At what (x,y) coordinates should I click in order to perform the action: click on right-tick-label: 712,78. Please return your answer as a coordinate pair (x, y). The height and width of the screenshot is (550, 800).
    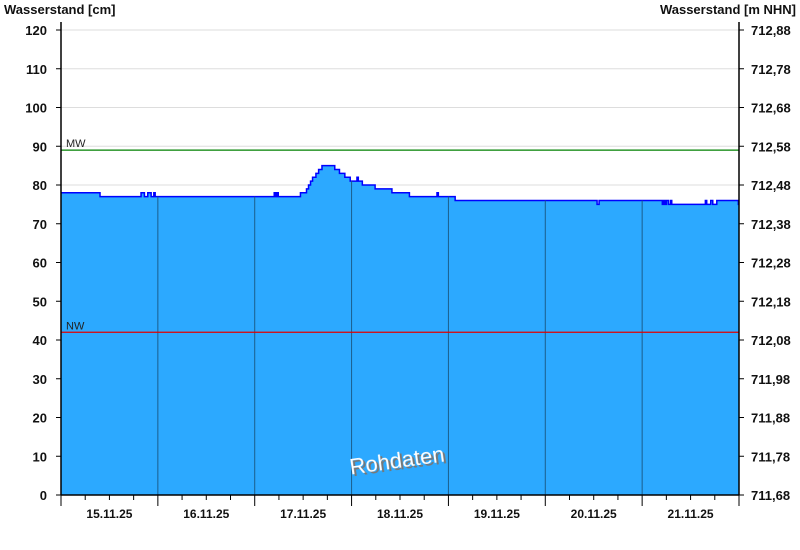
    Looking at the image, I should click on (771, 69).